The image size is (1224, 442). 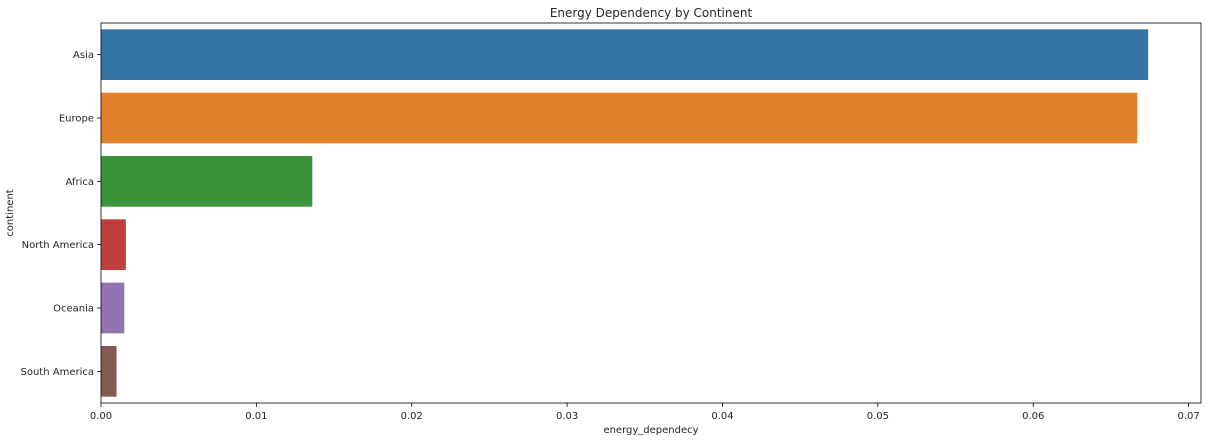 What do you see at coordinates (625, 54) in the screenshot?
I see `bar-asia` at bounding box center [625, 54].